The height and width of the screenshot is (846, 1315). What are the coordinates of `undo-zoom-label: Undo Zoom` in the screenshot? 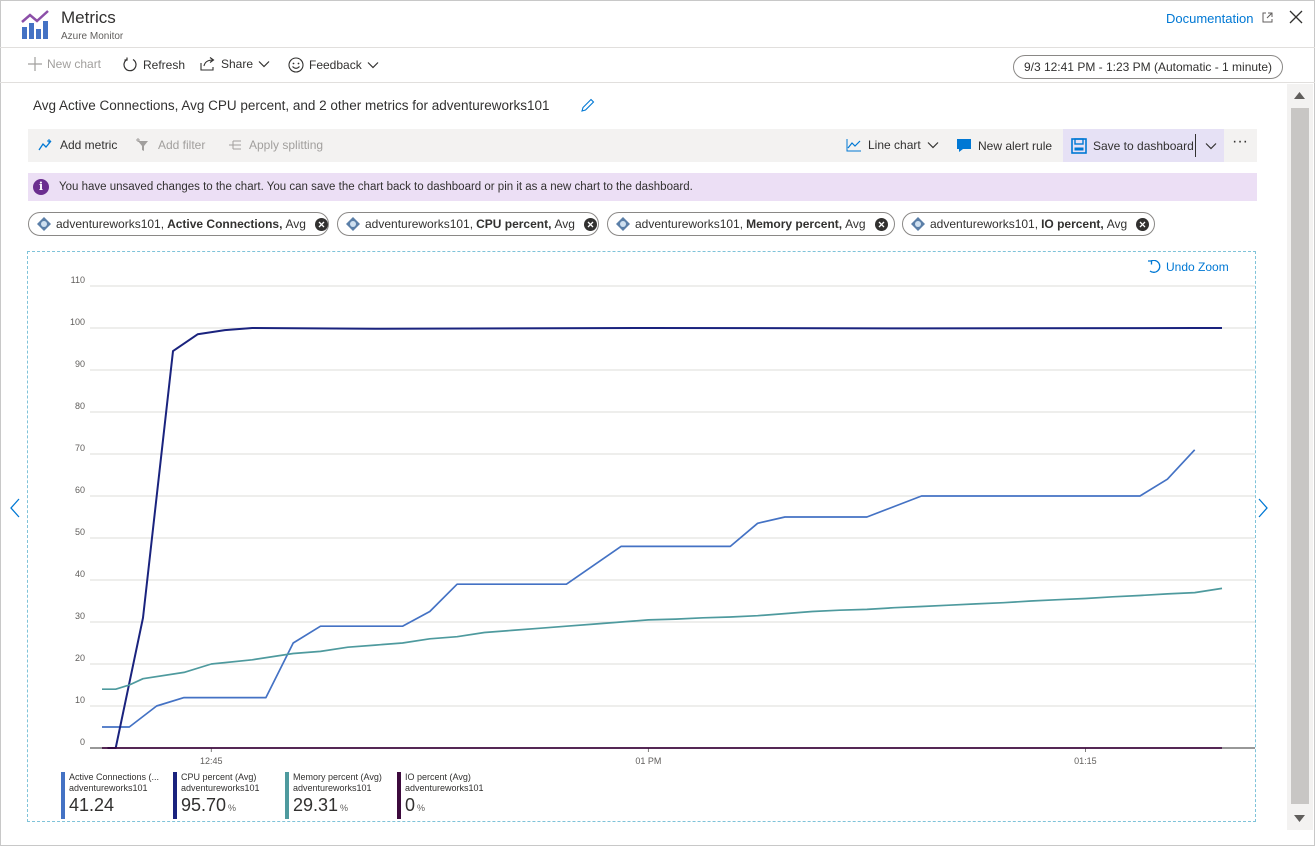 It's located at (1197, 267).